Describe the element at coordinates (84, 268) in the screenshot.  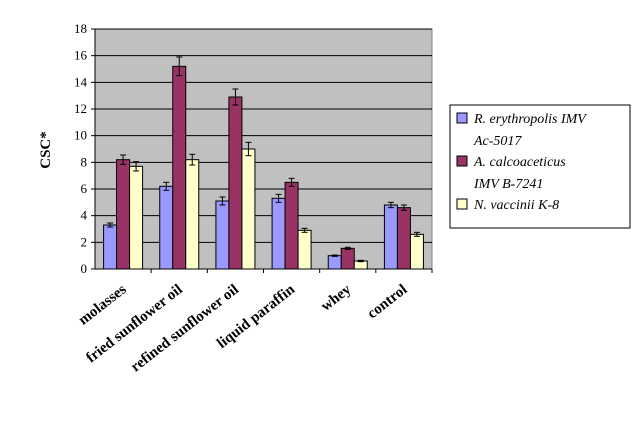
I see `y-tick-label: 0` at that location.